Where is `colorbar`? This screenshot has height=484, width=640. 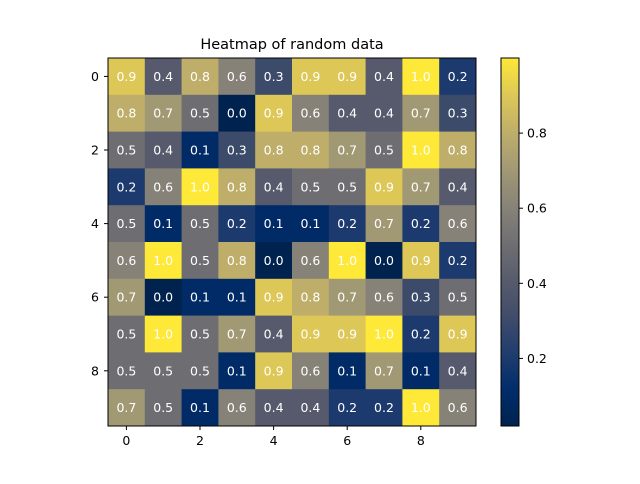
colorbar is located at coordinates (510, 242).